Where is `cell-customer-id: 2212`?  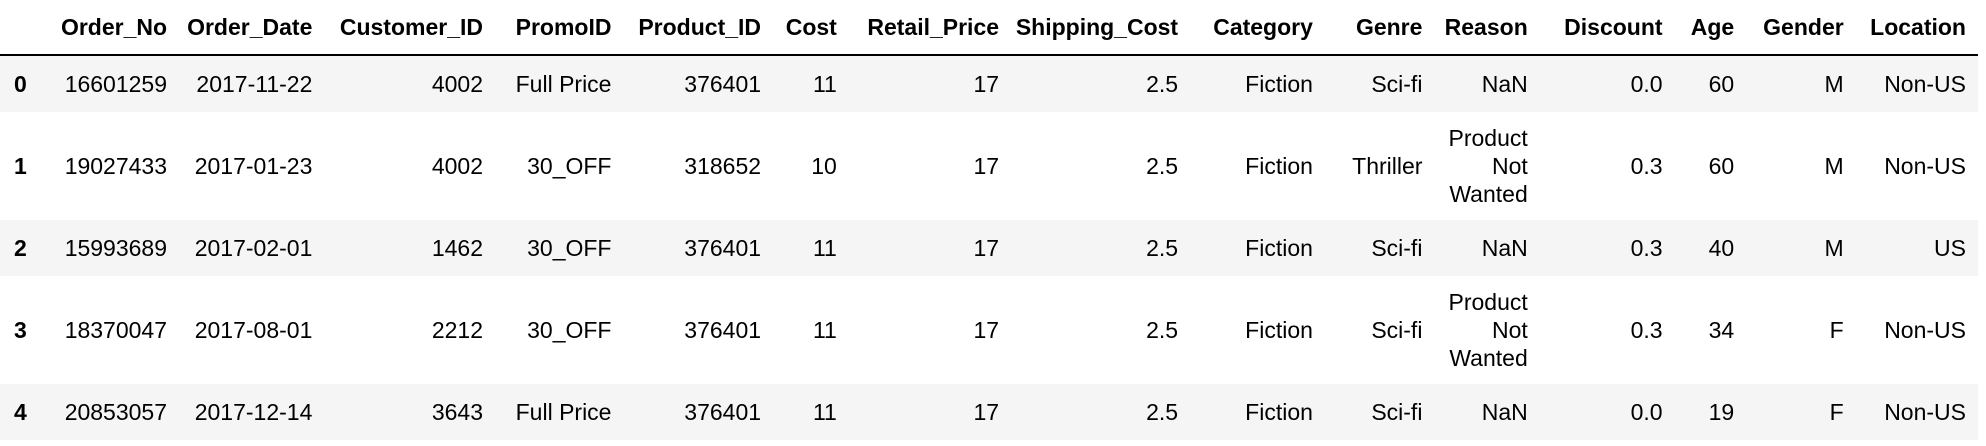
cell-customer-id: 2212 is located at coordinates (457, 330).